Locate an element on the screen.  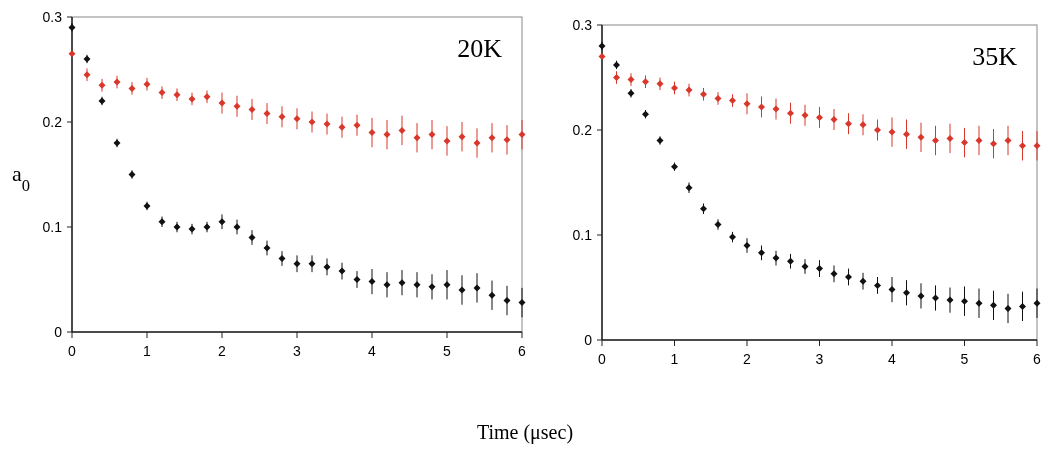
annotation: 20K is located at coordinates (480, 48).